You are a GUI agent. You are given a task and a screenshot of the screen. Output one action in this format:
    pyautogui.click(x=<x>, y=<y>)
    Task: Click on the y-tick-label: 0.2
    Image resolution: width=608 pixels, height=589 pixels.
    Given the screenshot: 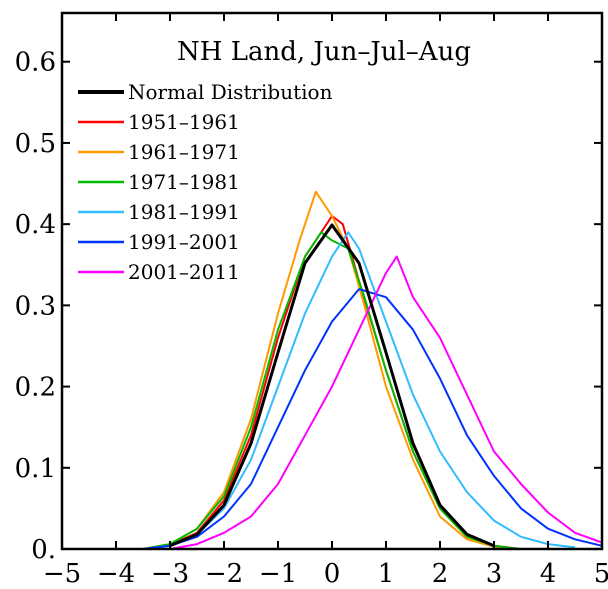 What is the action you would take?
    pyautogui.click(x=35, y=388)
    